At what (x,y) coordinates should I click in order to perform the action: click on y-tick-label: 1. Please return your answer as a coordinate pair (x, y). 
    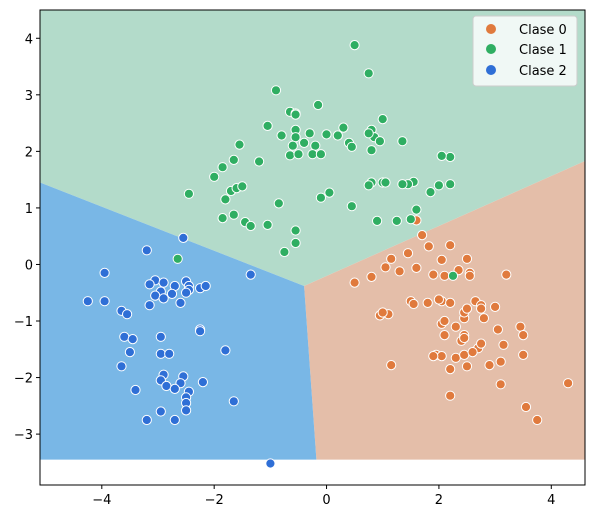
    Looking at the image, I should click on (29, 209).